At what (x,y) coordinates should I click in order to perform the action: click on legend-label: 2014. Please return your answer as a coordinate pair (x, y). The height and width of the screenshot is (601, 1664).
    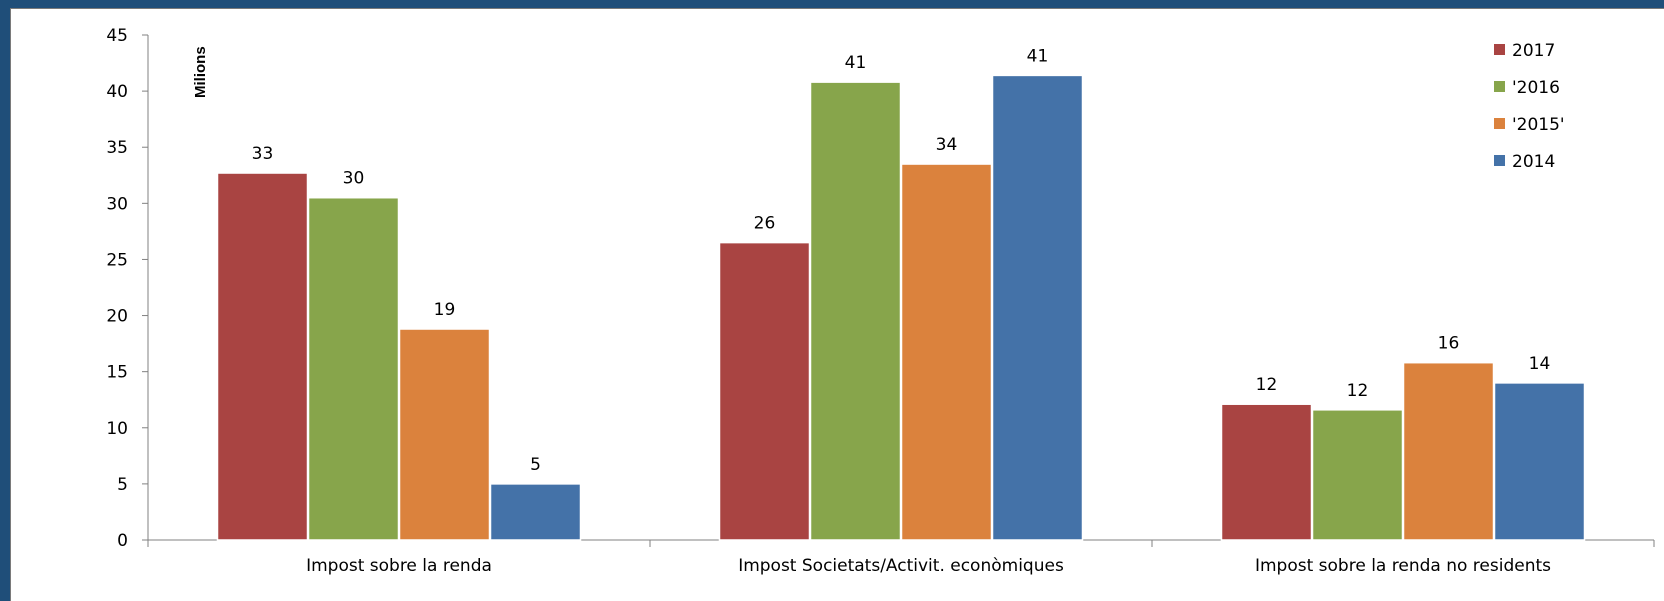
    Looking at the image, I should click on (1533, 162).